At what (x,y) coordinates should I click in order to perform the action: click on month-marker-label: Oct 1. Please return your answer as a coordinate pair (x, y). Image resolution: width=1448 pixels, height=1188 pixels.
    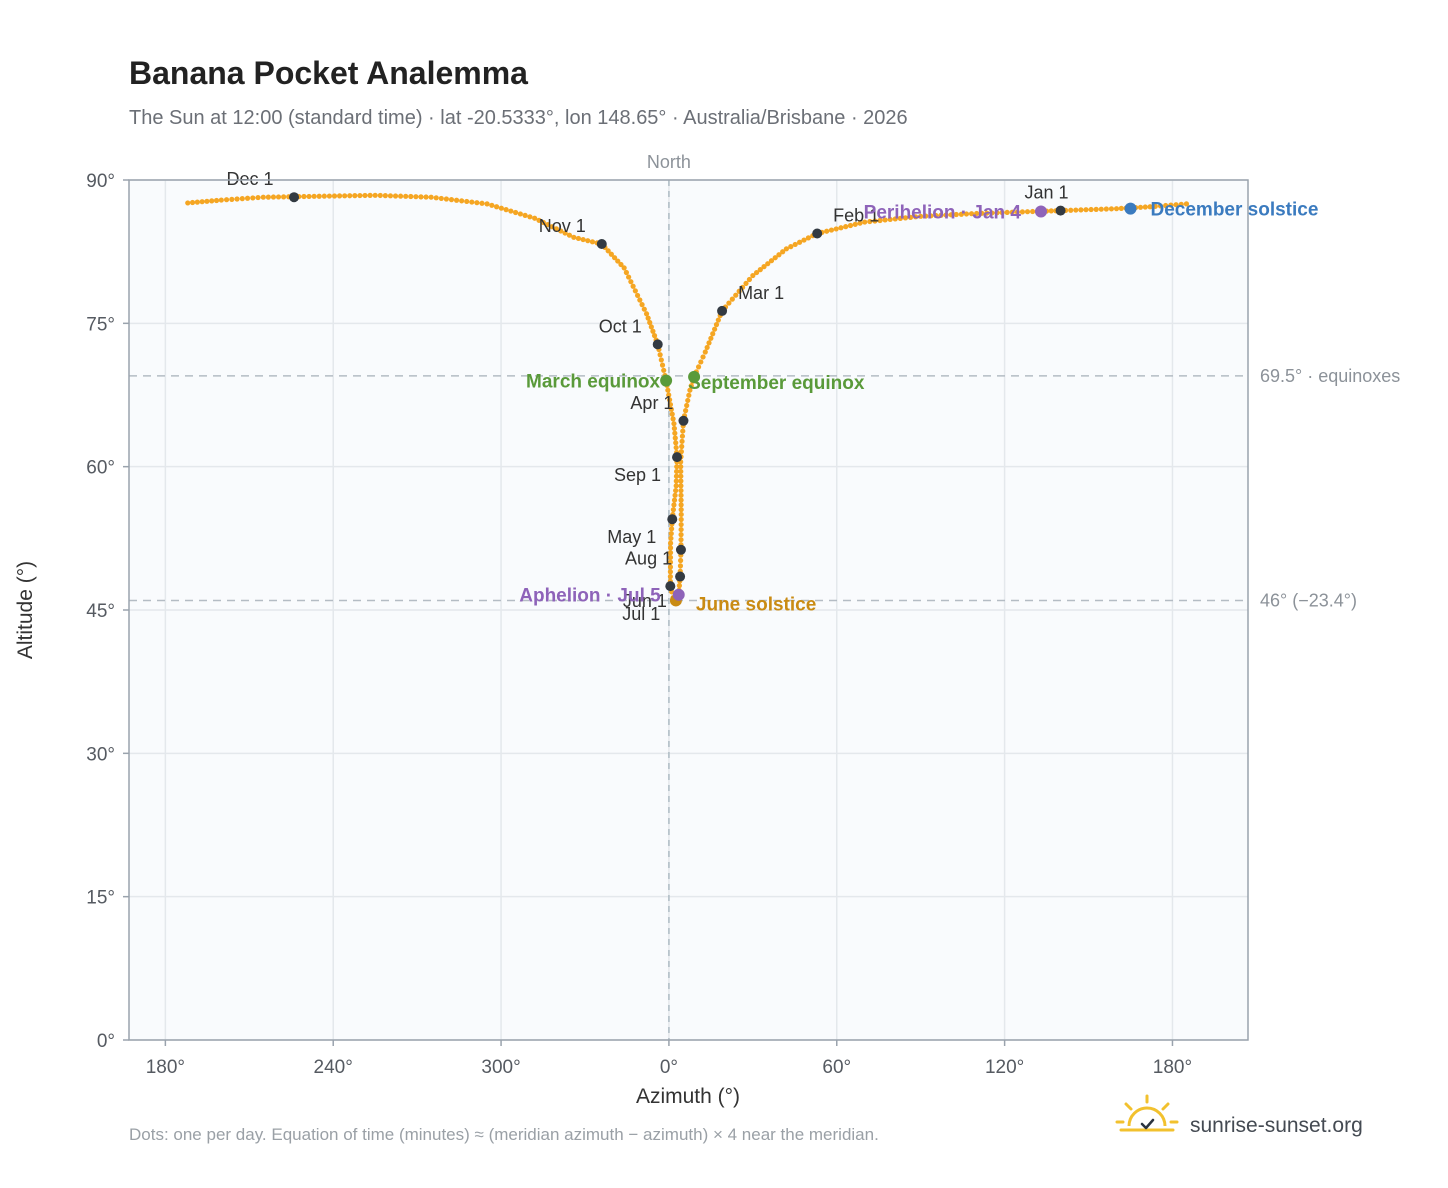
    Looking at the image, I should click on (620, 326).